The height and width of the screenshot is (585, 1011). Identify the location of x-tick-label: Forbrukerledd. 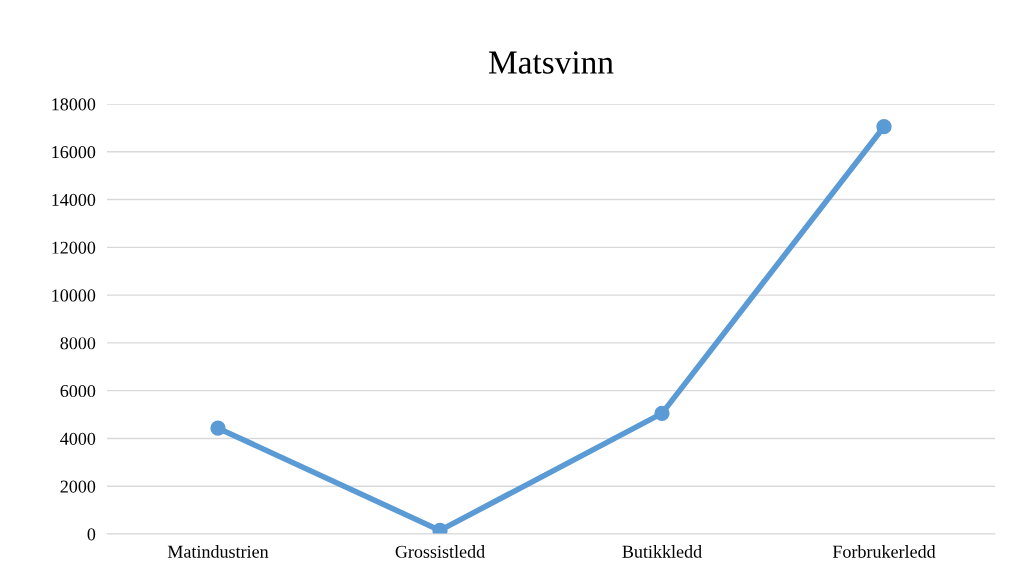
(884, 551).